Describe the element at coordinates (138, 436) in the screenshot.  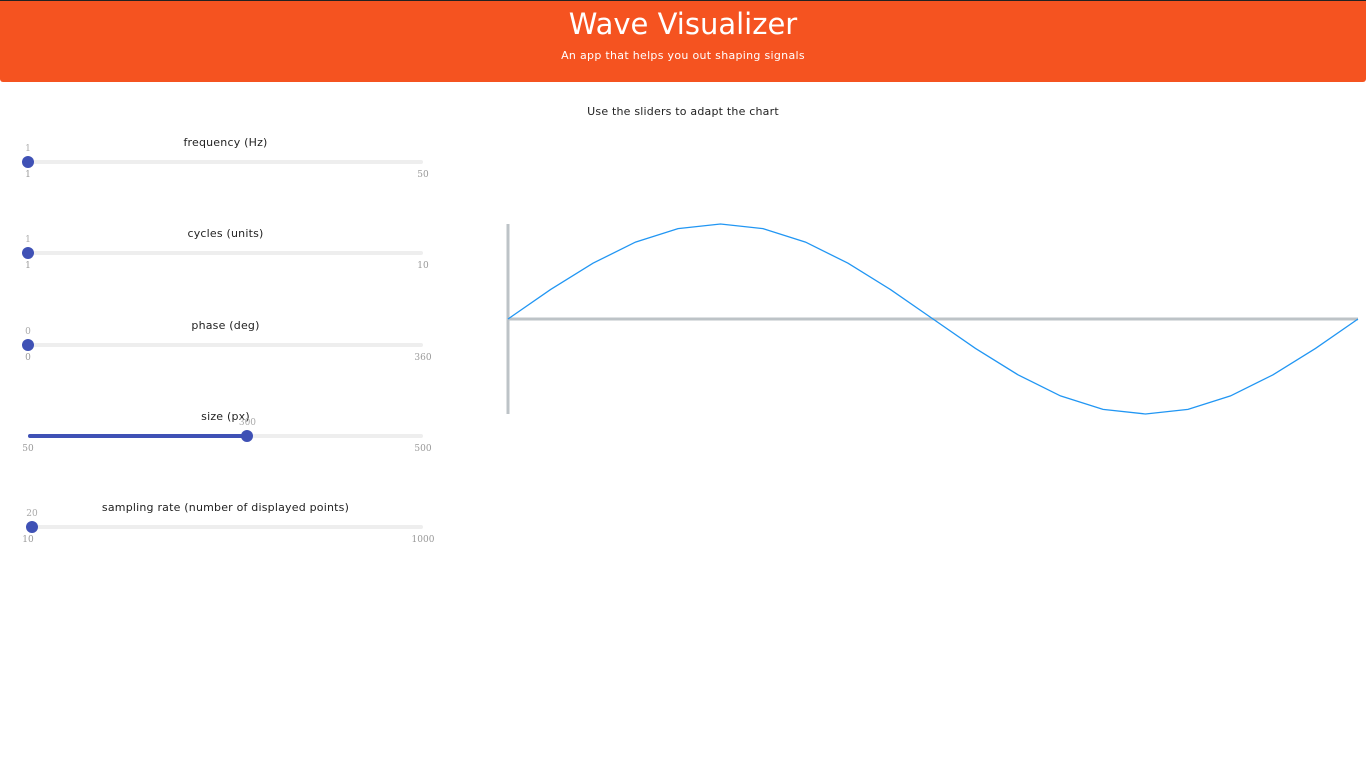
I see `size-slider-fill` at that location.